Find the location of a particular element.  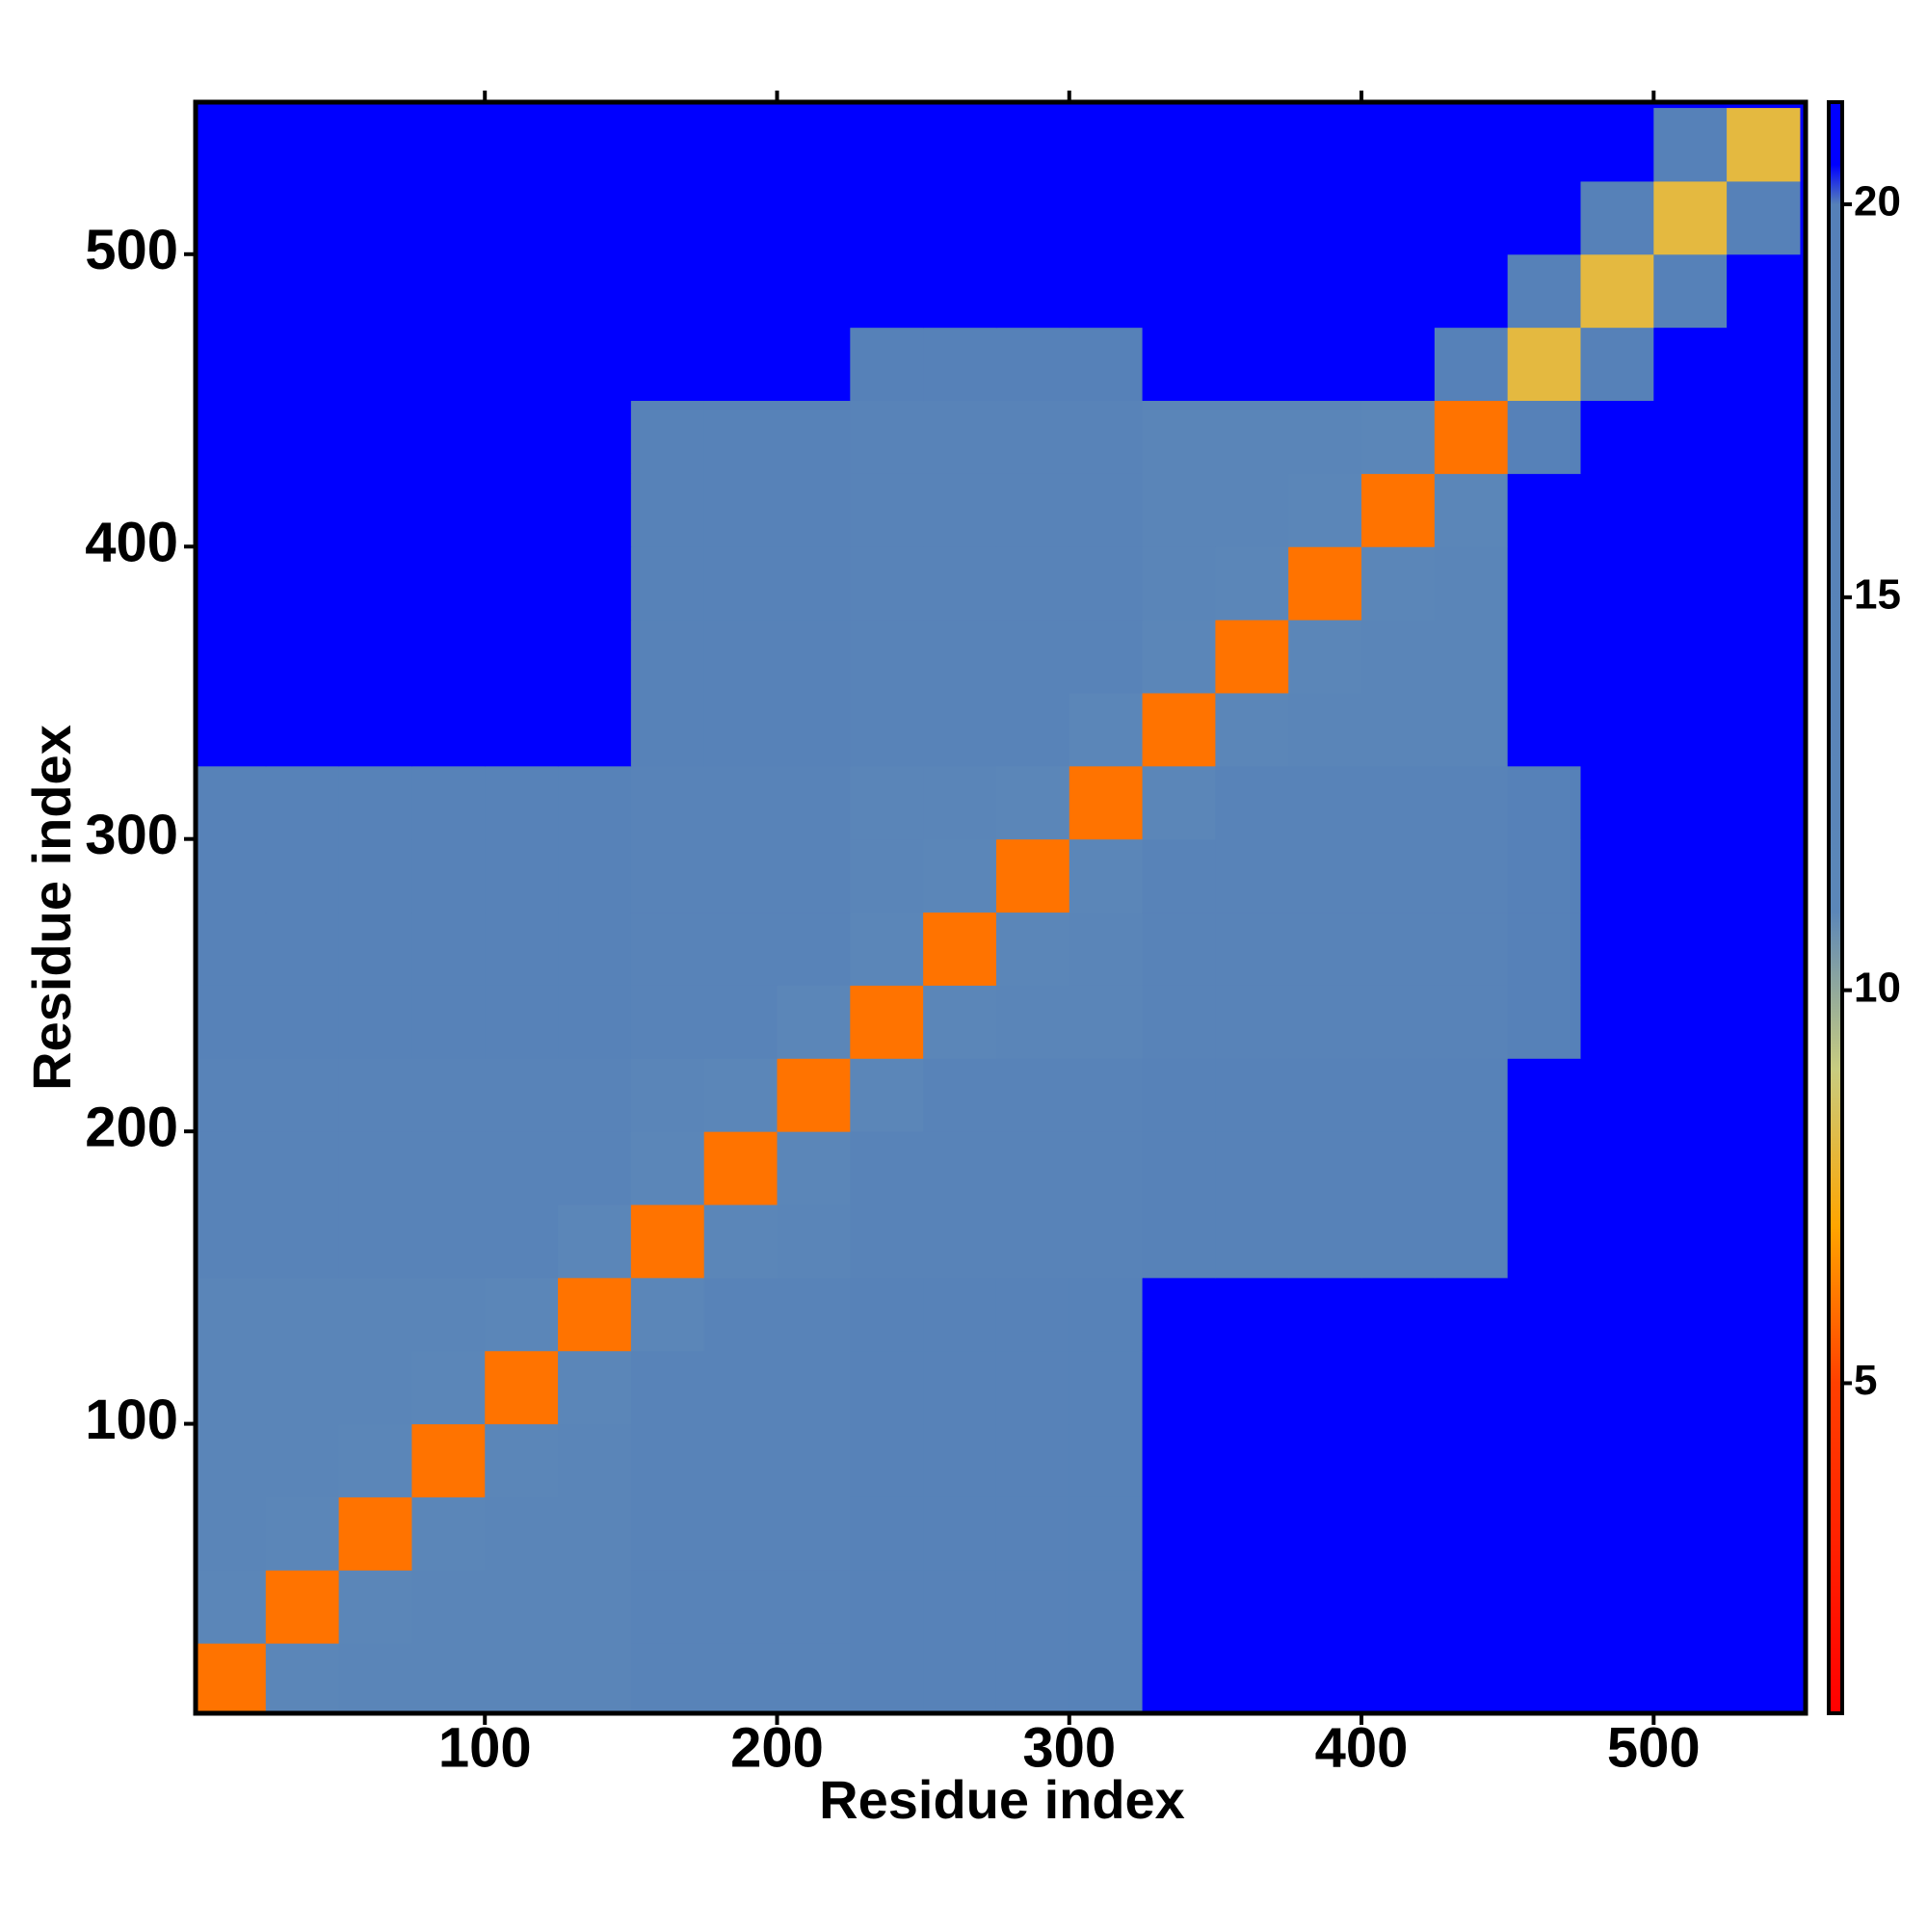

colorbar-tick-label: 20 is located at coordinates (1878, 201).